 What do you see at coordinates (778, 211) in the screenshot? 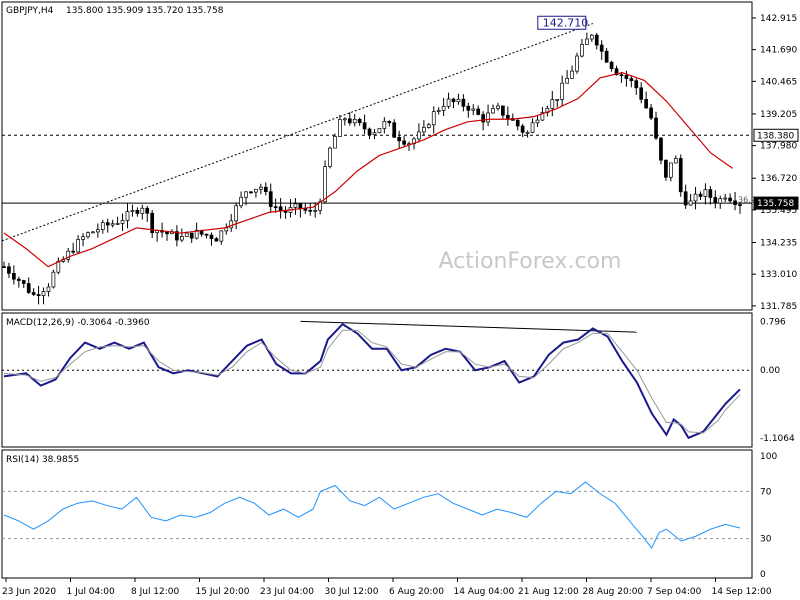
I see `price-ytick-label: 135.495` at bounding box center [778, 211].